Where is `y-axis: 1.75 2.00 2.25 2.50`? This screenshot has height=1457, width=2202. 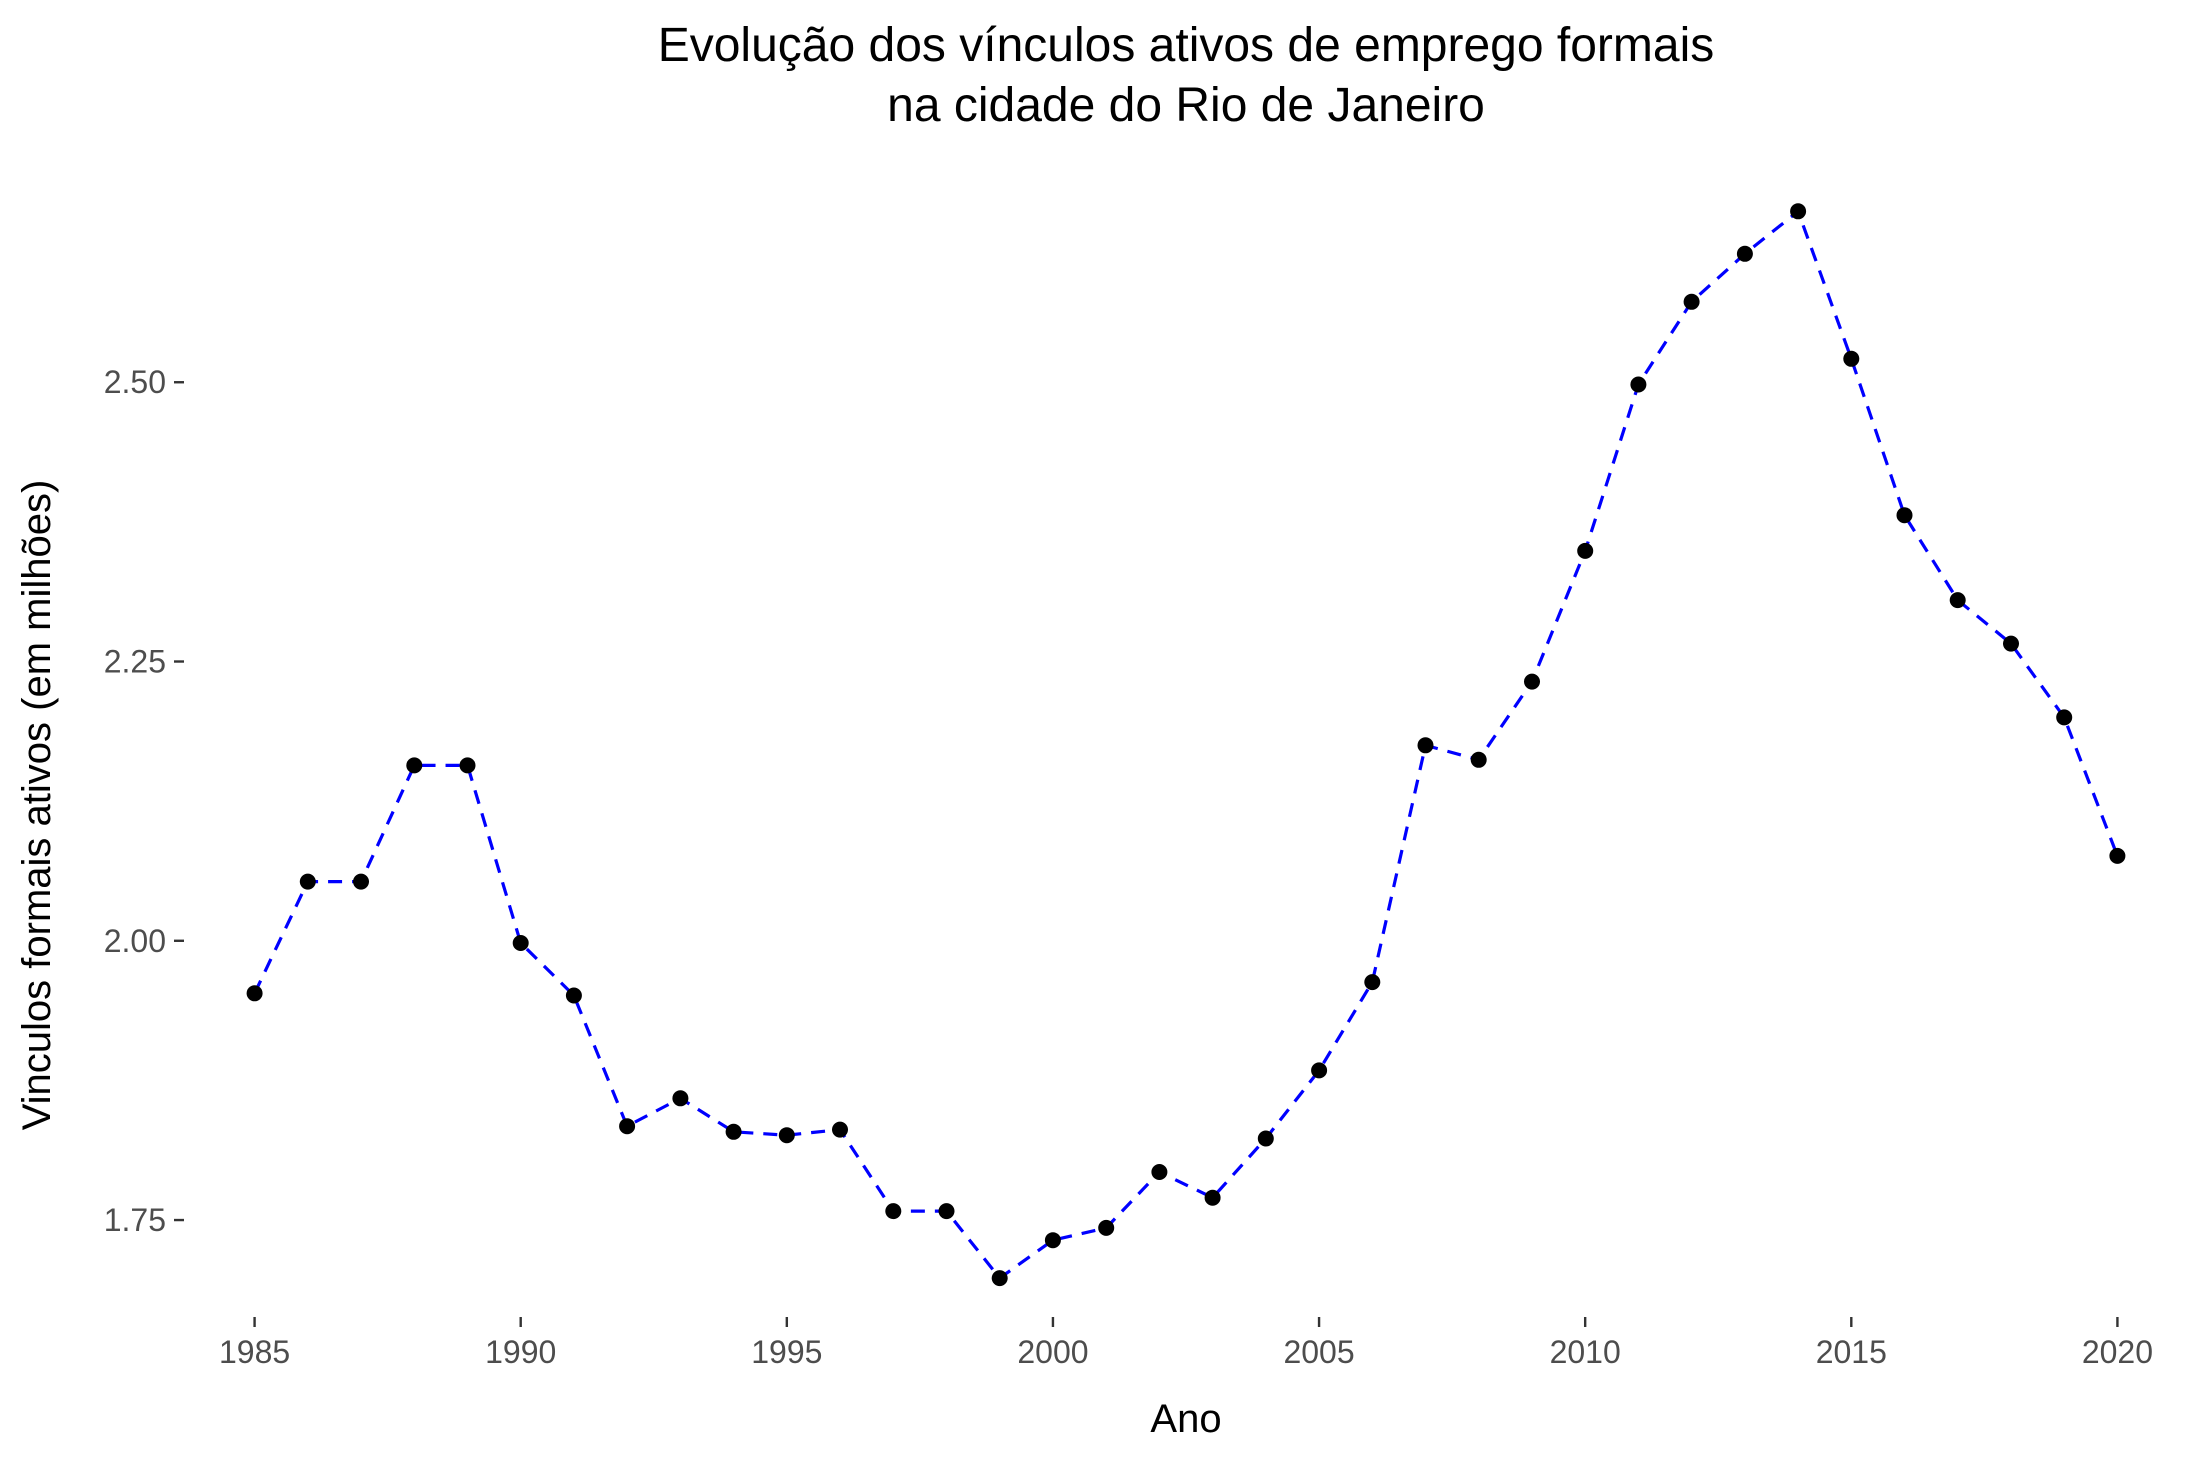 y-axis: 1.75 2.00 2.25 2.50 is located at coordinates (144, 801).